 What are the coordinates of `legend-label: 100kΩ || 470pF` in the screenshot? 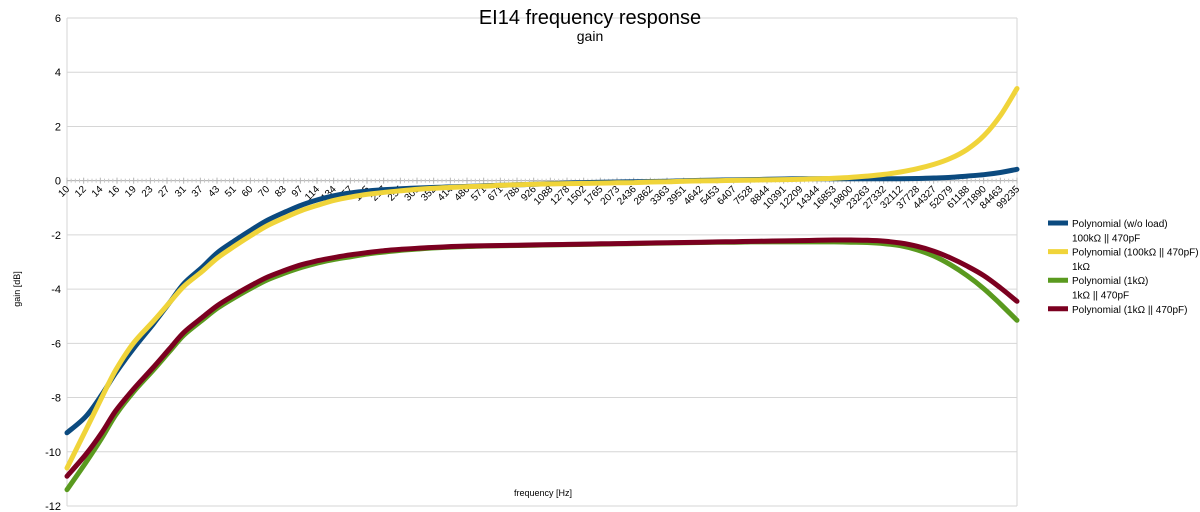 It's located at (1106, 238).